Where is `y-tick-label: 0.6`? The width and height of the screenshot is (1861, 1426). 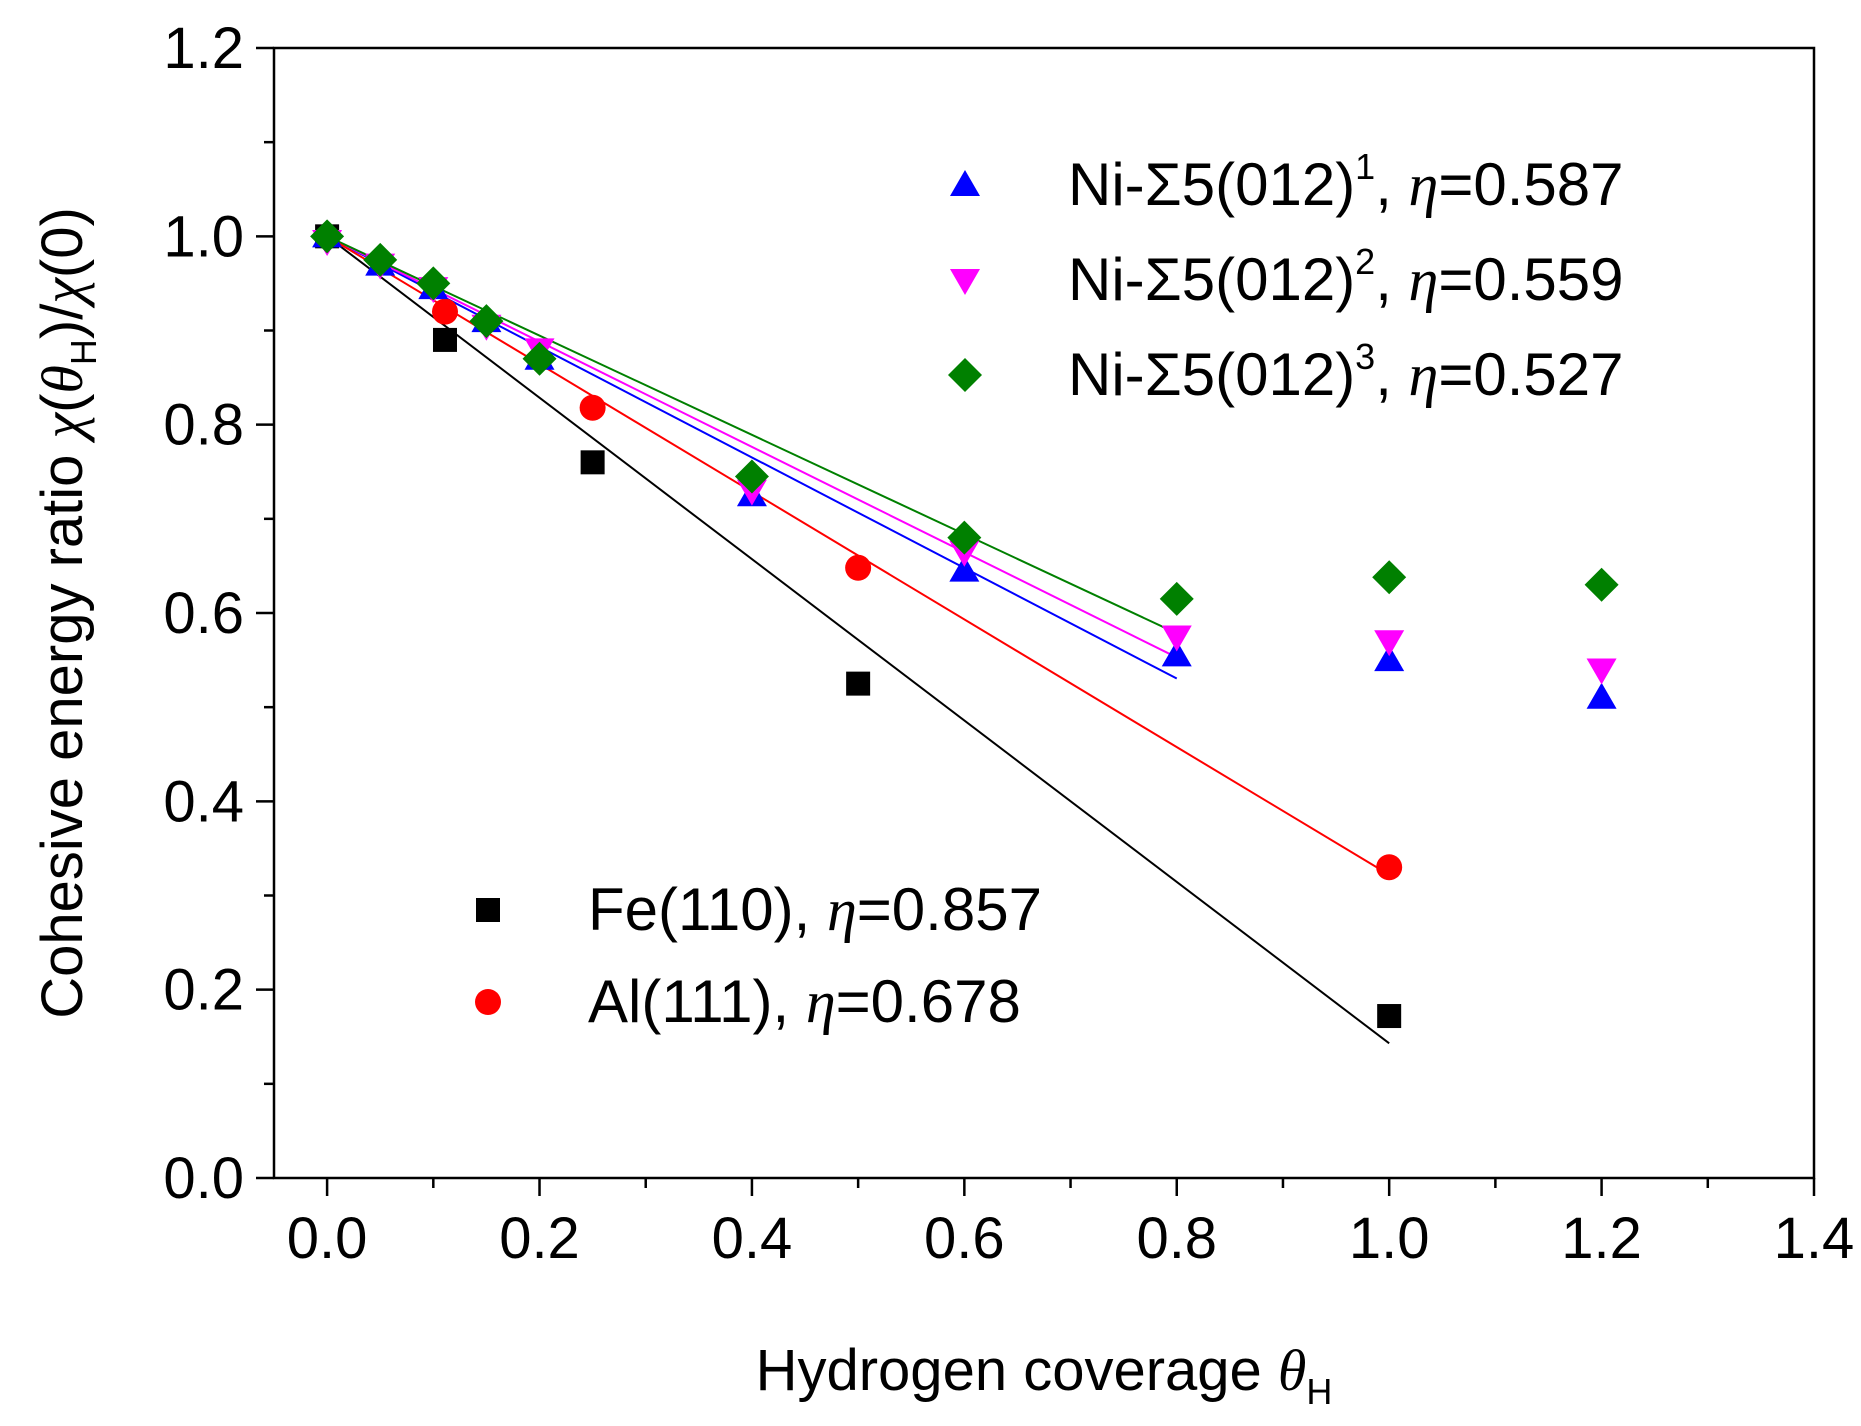
y-tick-label: 0.6 is located at coordinates (203, 613).